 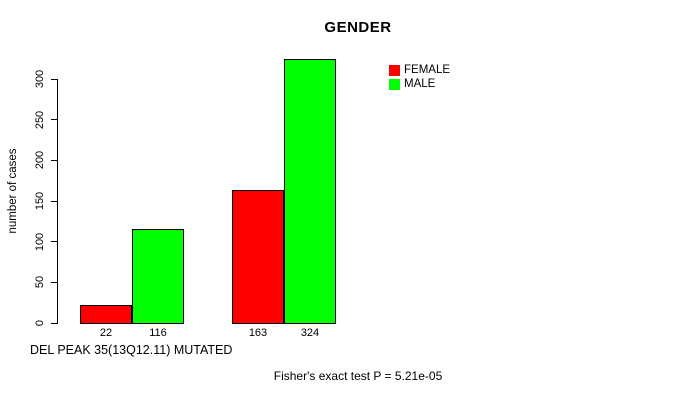 I want to click on bar-male-group2, so click(x=310, y=191).